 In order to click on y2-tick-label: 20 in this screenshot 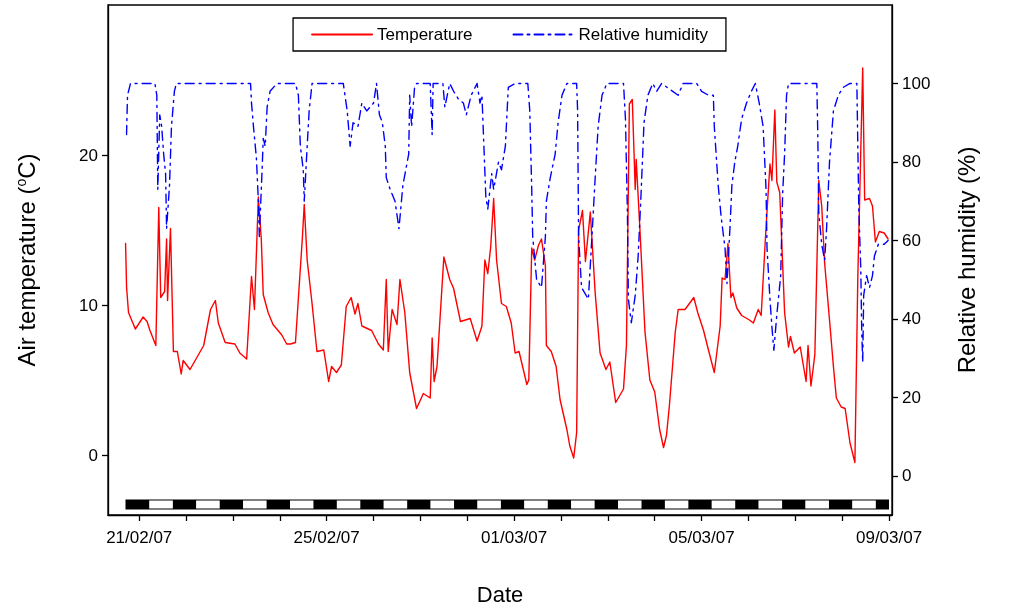, I will do `click(911, 397)`.